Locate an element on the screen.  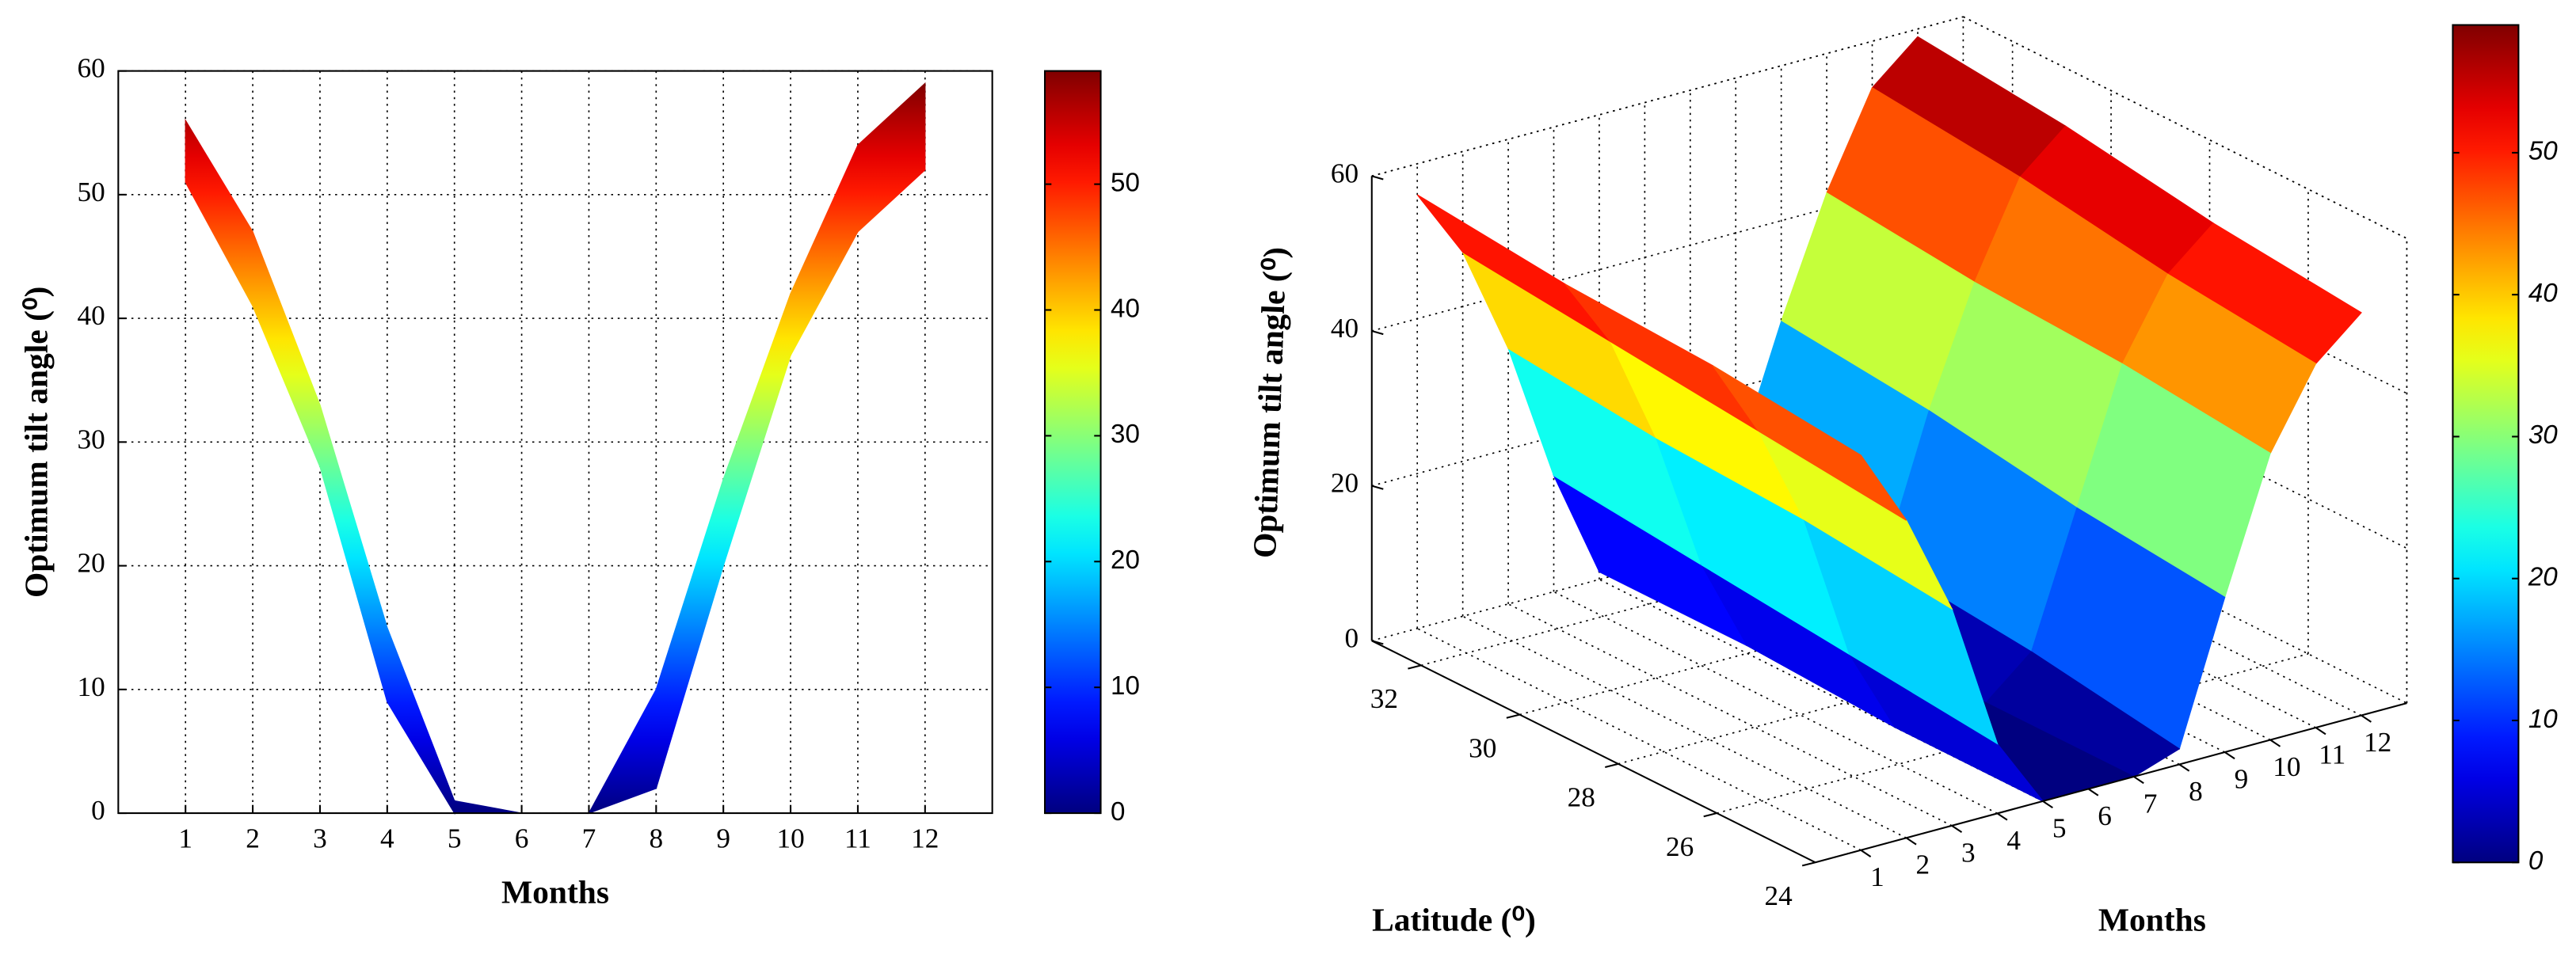
z-tick-label: 40 is located at coordinates (1344, 328).